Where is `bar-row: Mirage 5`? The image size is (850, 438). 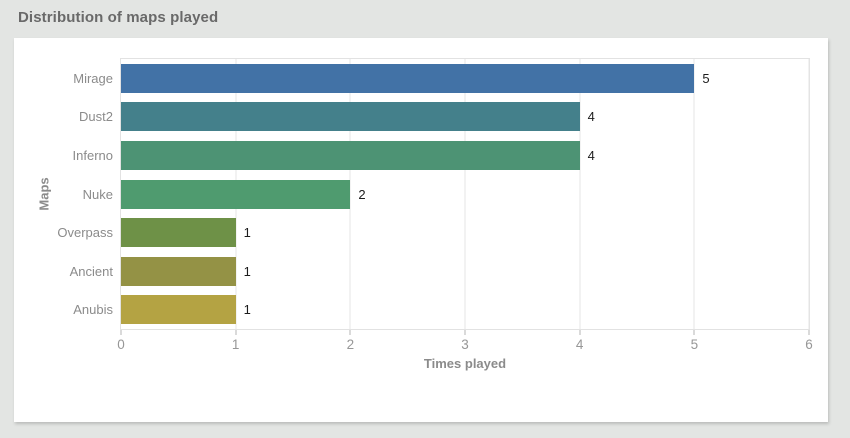
bar-row: Mirage 5 is located at coordinates (441, 78).